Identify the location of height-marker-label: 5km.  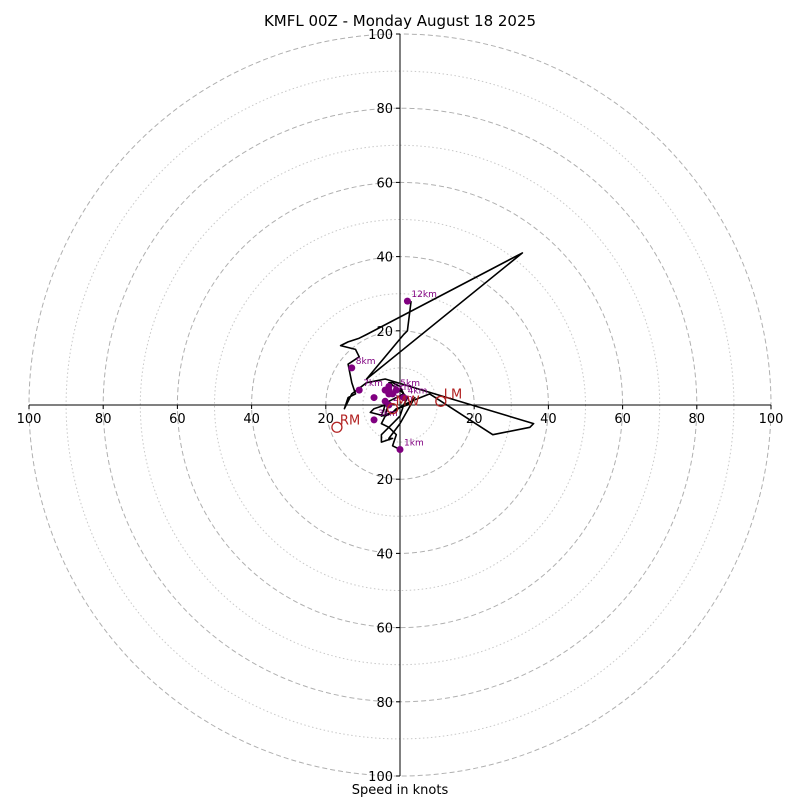
(410, 384).